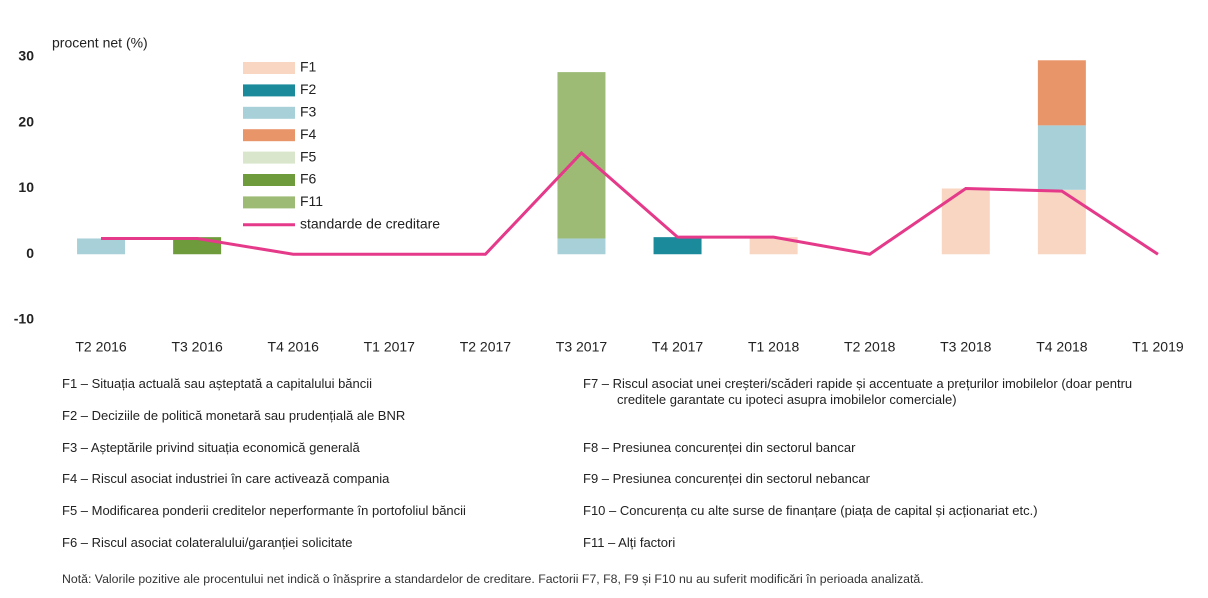  Describe the element at coordinates (308, 89) in the screenshot. I see `legend-label: F2` at that location.